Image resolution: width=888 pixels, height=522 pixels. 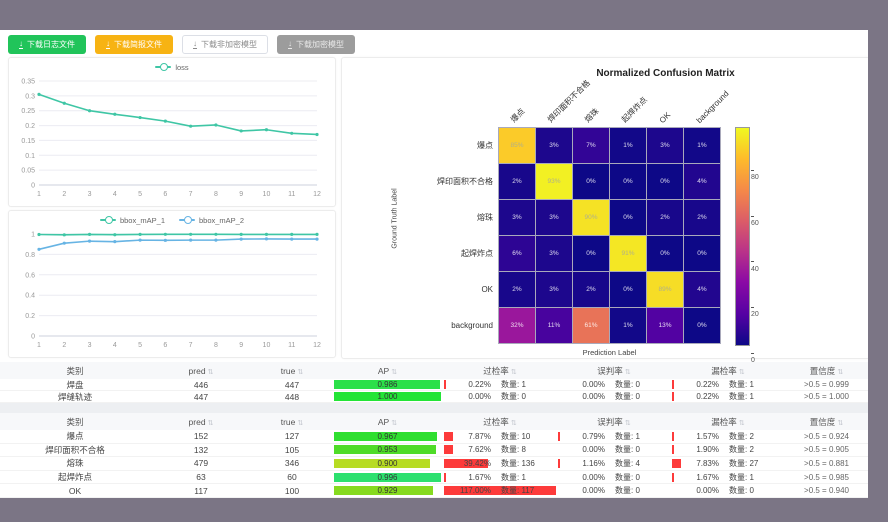 What do you see at coordinates (201, 384) in the screenshot?
I see `pred-cell: 446` at bounding box center [201, 384].